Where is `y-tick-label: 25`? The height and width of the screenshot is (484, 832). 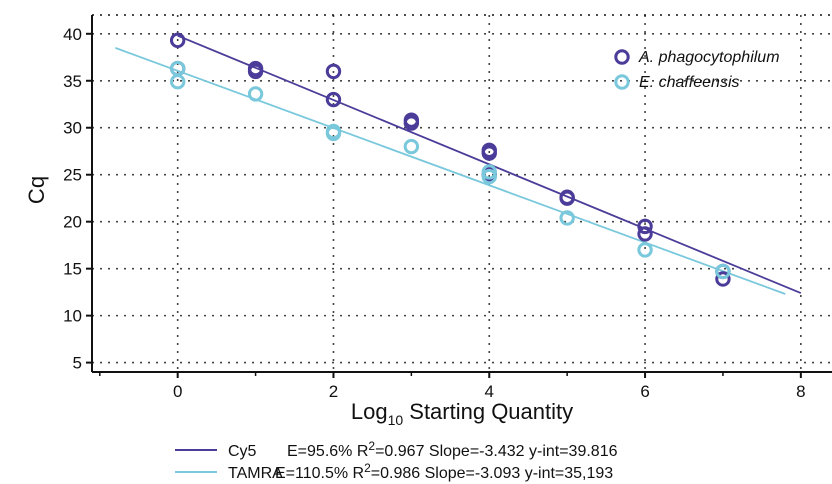 y-tick-label: 25 is located at coordinates (72, 175).